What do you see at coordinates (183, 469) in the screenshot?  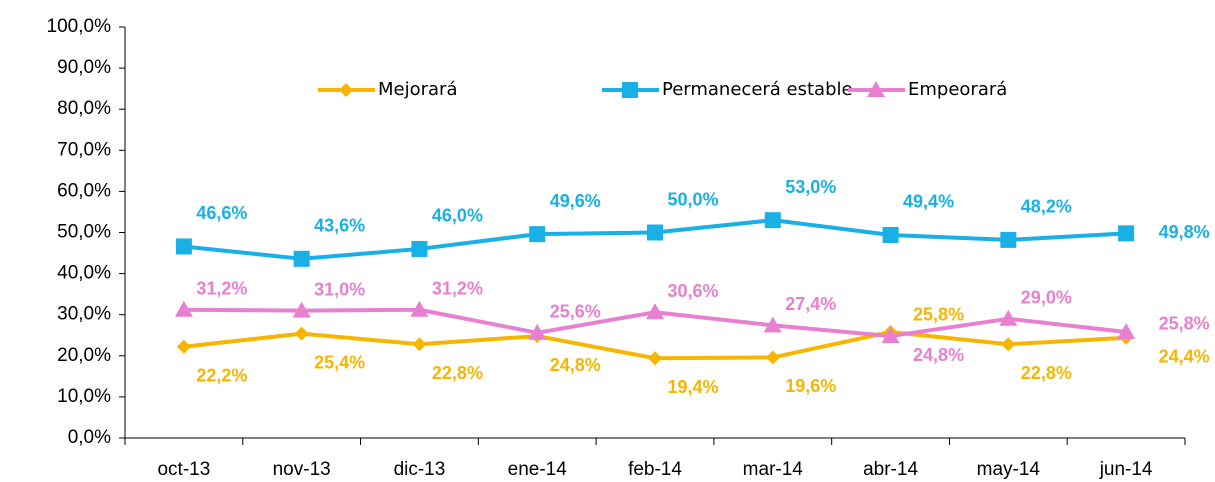 I see `x-tick-label: oct-13` at bounding box center [183, 469].